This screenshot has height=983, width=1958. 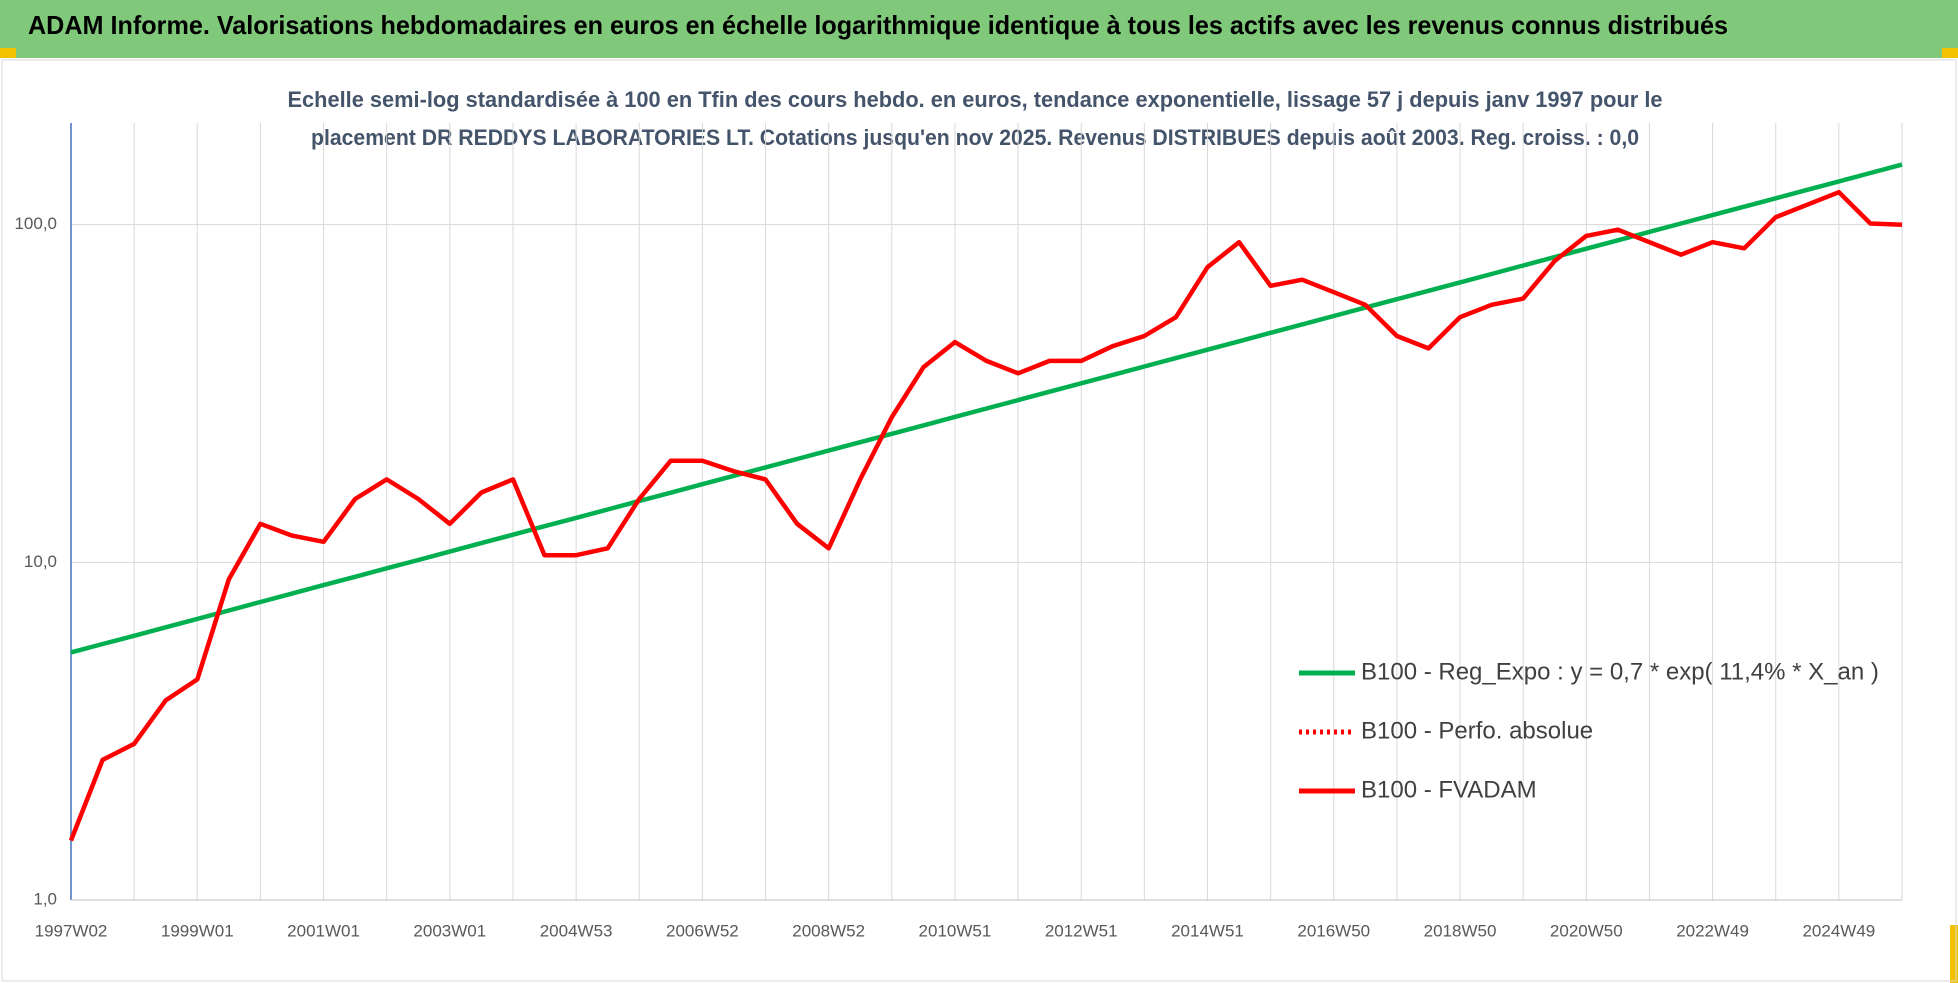 I want to click on x-tick-label: 1999W01, so click(x=197, y=930).